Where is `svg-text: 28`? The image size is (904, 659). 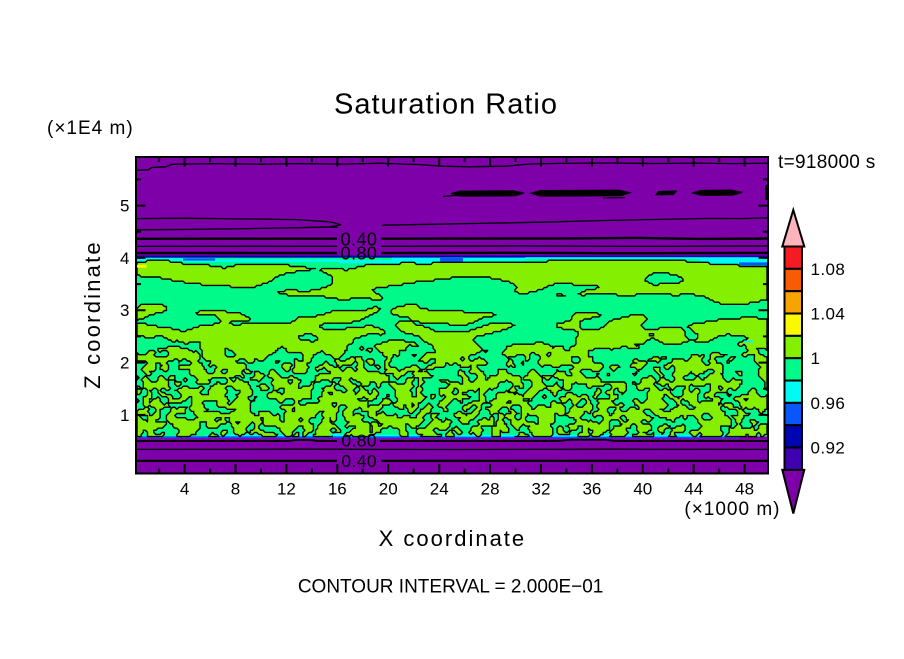
svg-text: 28 is located at coordinates (490, 489).